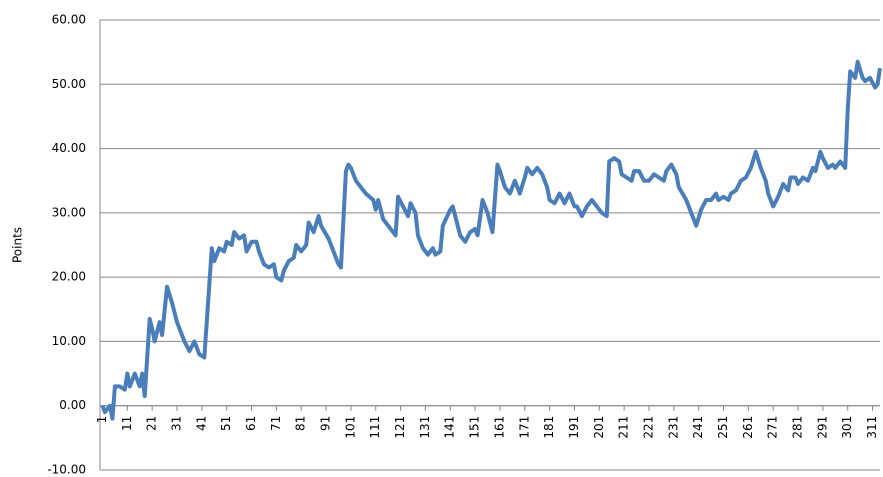 The width and height of the screenshot is (883, 477). Describe the element at coordinates (102, 420) in the screenshot. I see `x-tick-label: 1` at that location.